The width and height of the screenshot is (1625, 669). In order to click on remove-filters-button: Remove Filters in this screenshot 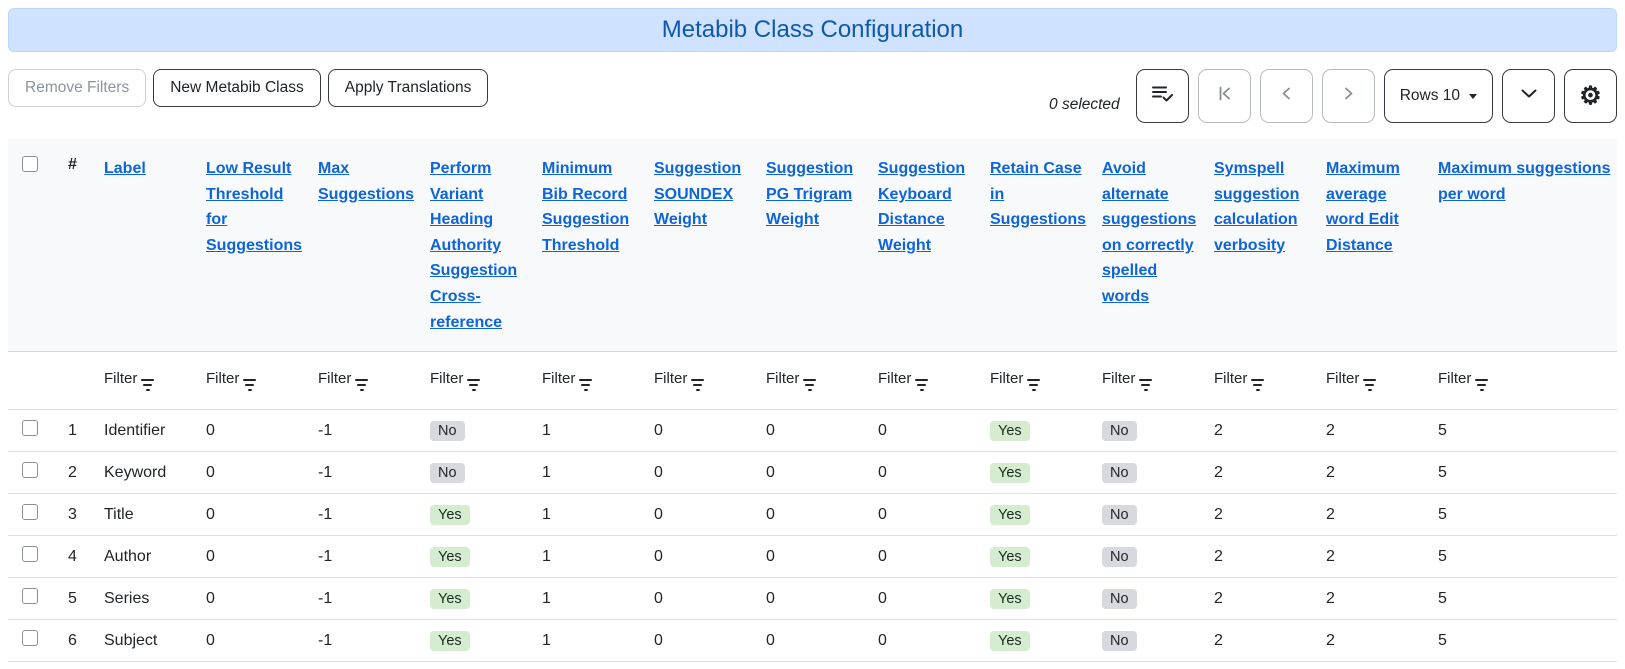, I will do `click(77, 88)`.